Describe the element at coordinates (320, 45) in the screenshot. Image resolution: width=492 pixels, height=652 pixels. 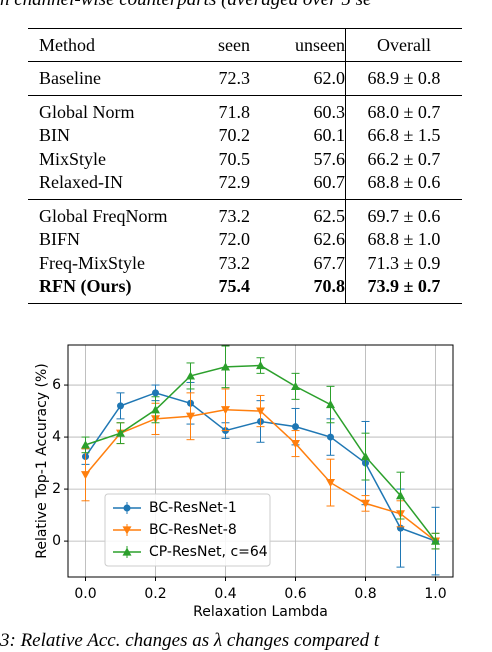
I see `header-cell: unseen` at that location.